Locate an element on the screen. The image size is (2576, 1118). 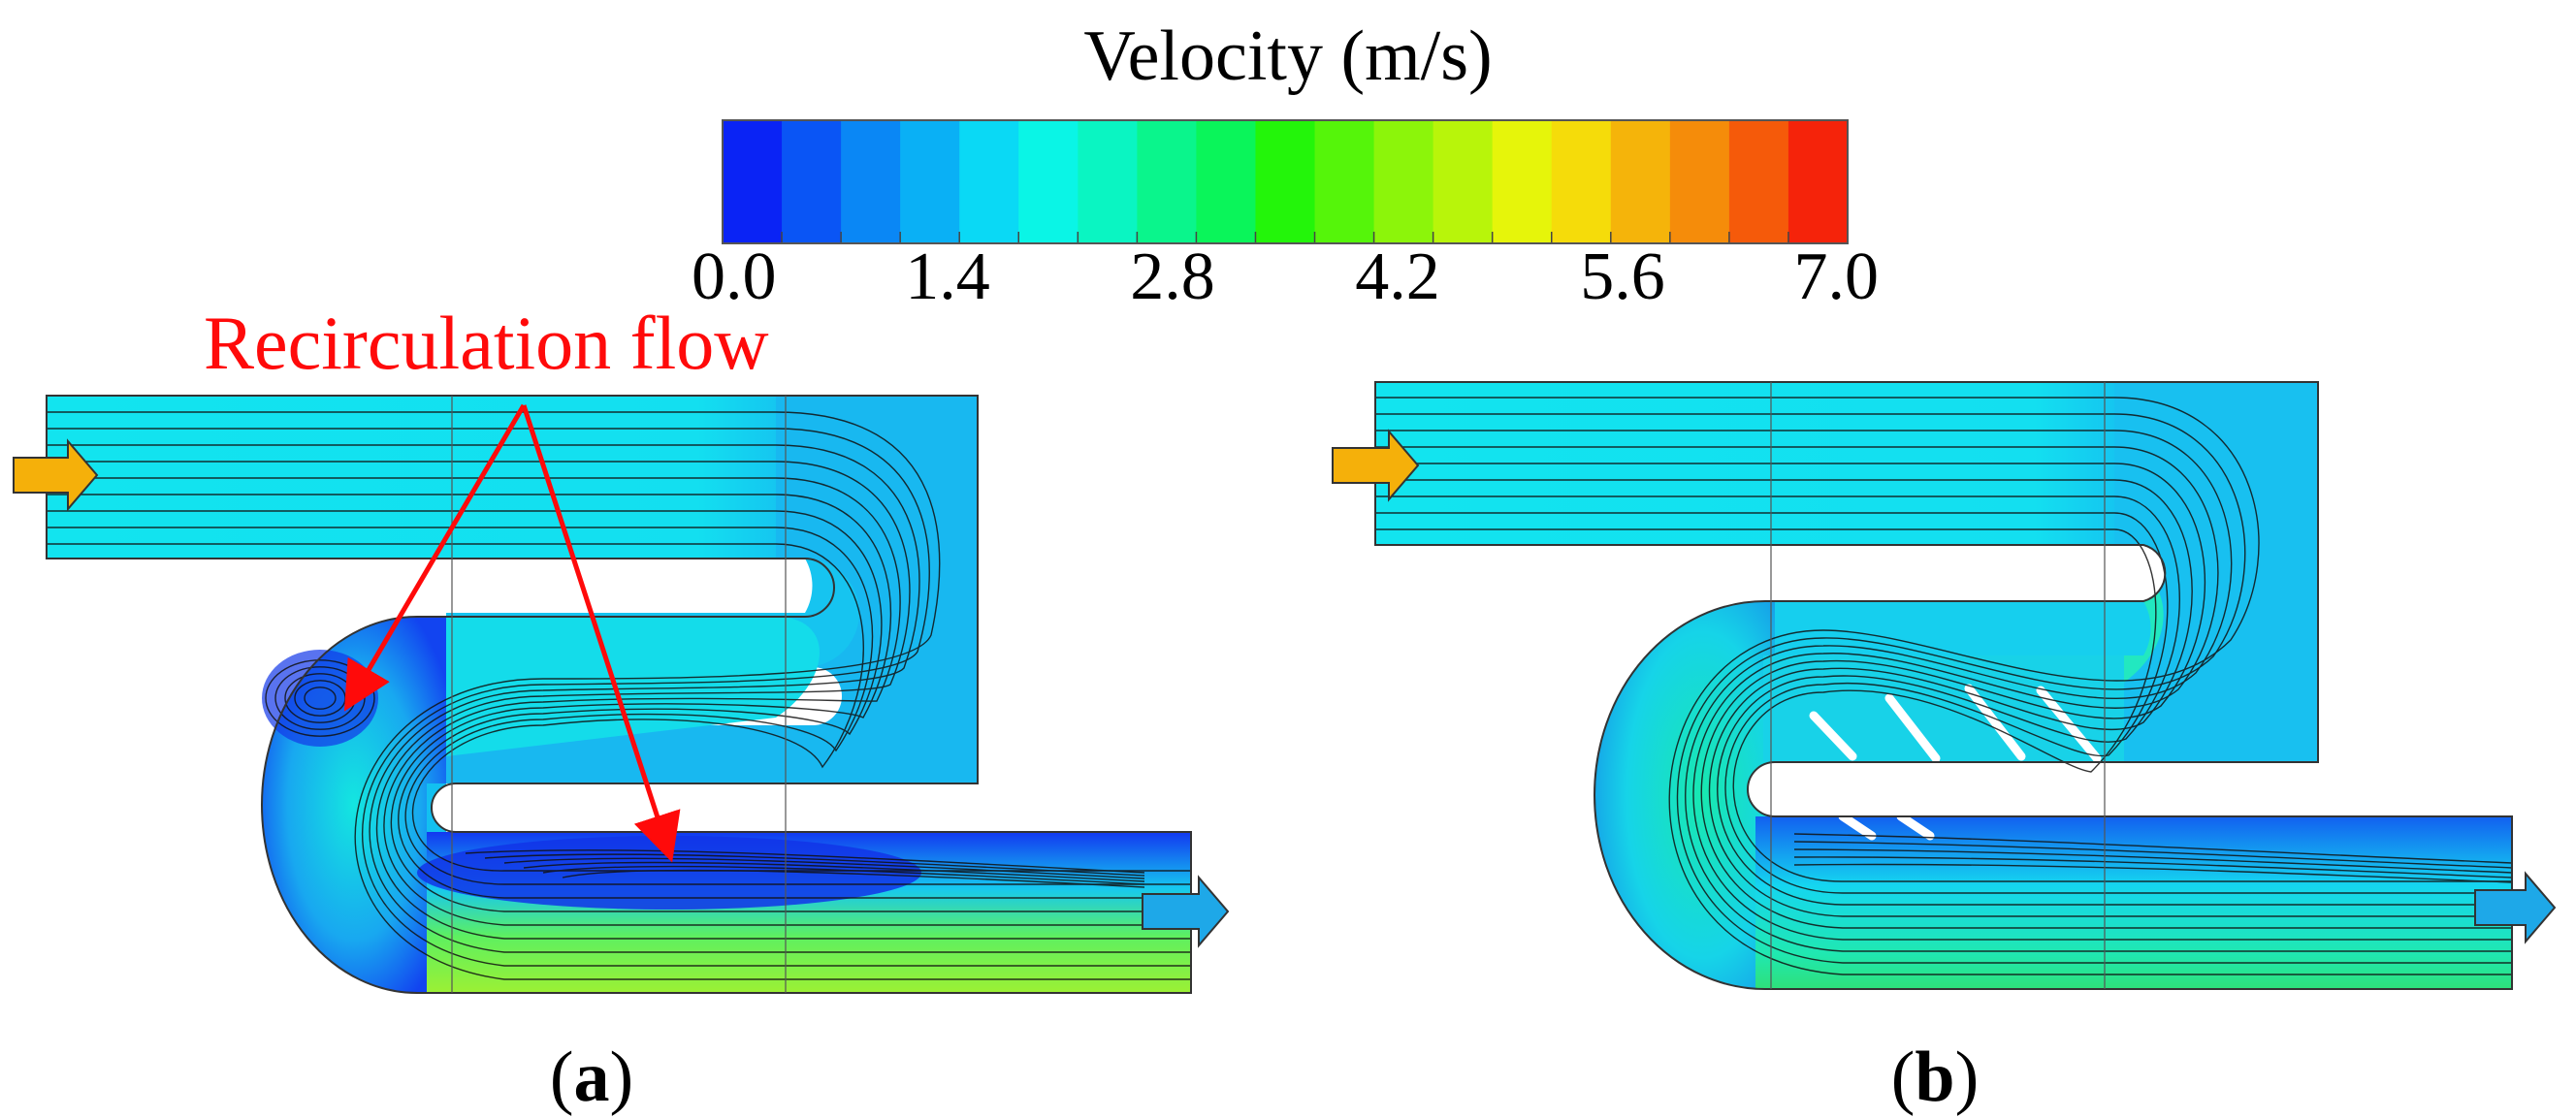
legend-tick-label: 1.4 is located at coordinates (947, 277).